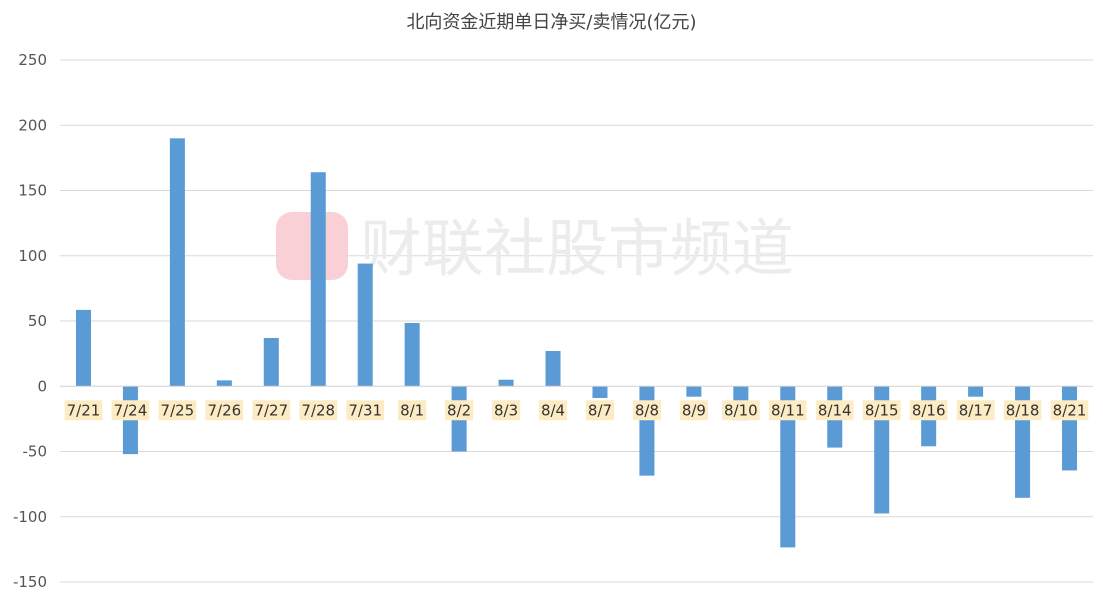  I want to click on x-tick-label: 8/1, so click(412, 410).